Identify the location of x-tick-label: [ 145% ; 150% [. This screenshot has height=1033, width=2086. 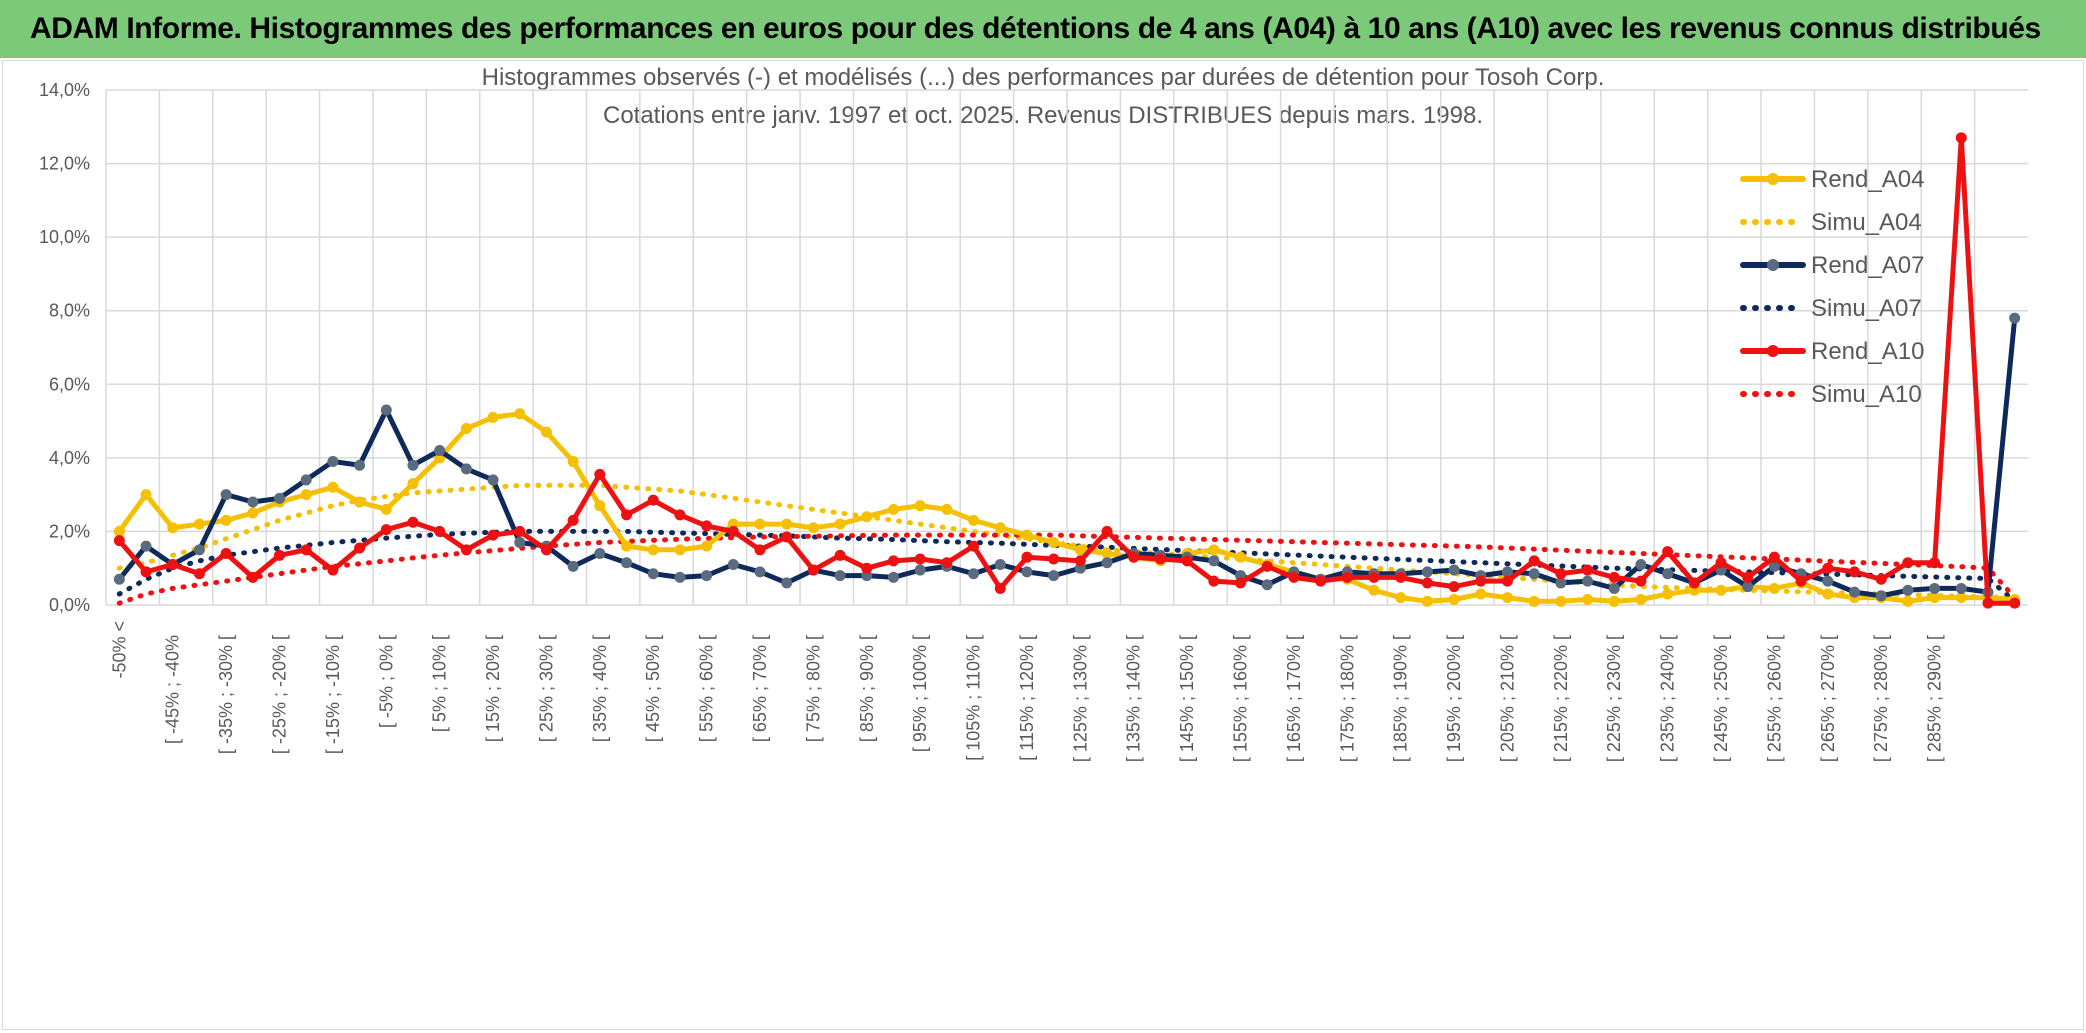
(1187, 698).